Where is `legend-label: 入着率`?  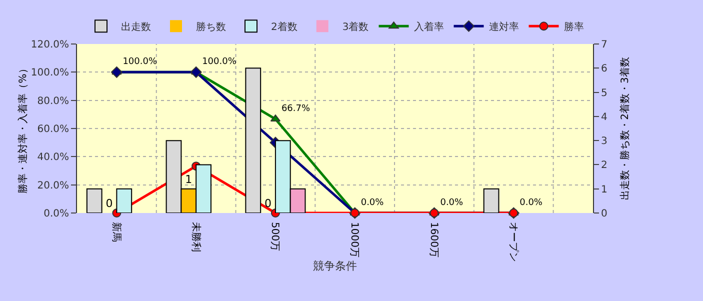
legend-label: 入着率 is located at coordinates (429, 27).